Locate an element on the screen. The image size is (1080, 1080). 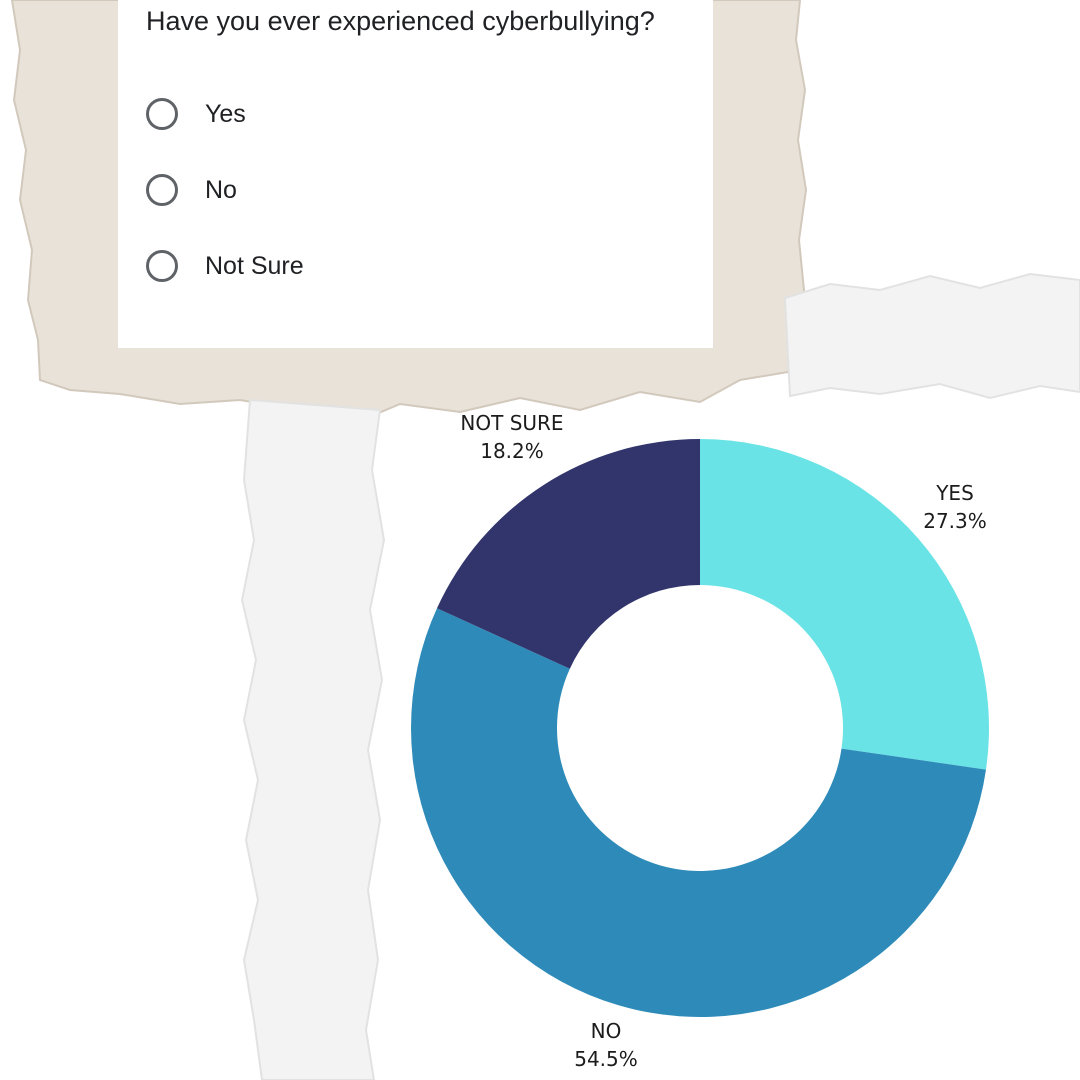
donut-slice-yes is located at coordinates (844, 604).